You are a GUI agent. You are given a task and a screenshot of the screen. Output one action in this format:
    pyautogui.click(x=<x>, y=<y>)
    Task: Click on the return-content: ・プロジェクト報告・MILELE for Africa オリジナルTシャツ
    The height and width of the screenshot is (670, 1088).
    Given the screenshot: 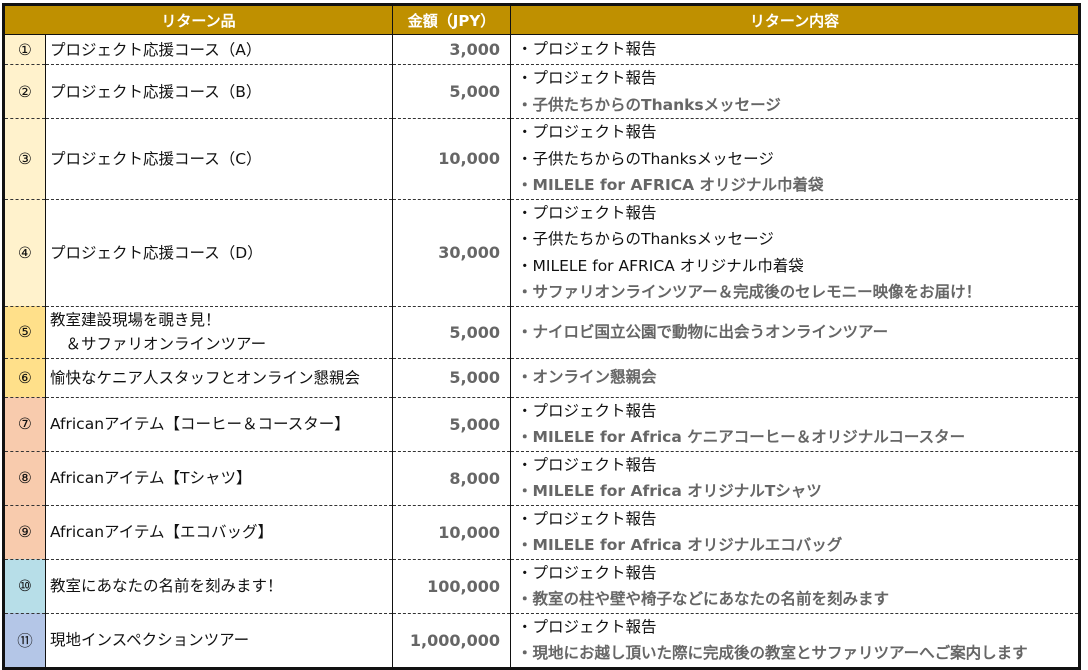 What is the action you would take?
    pyautogui.click(x=795, y=478)
    